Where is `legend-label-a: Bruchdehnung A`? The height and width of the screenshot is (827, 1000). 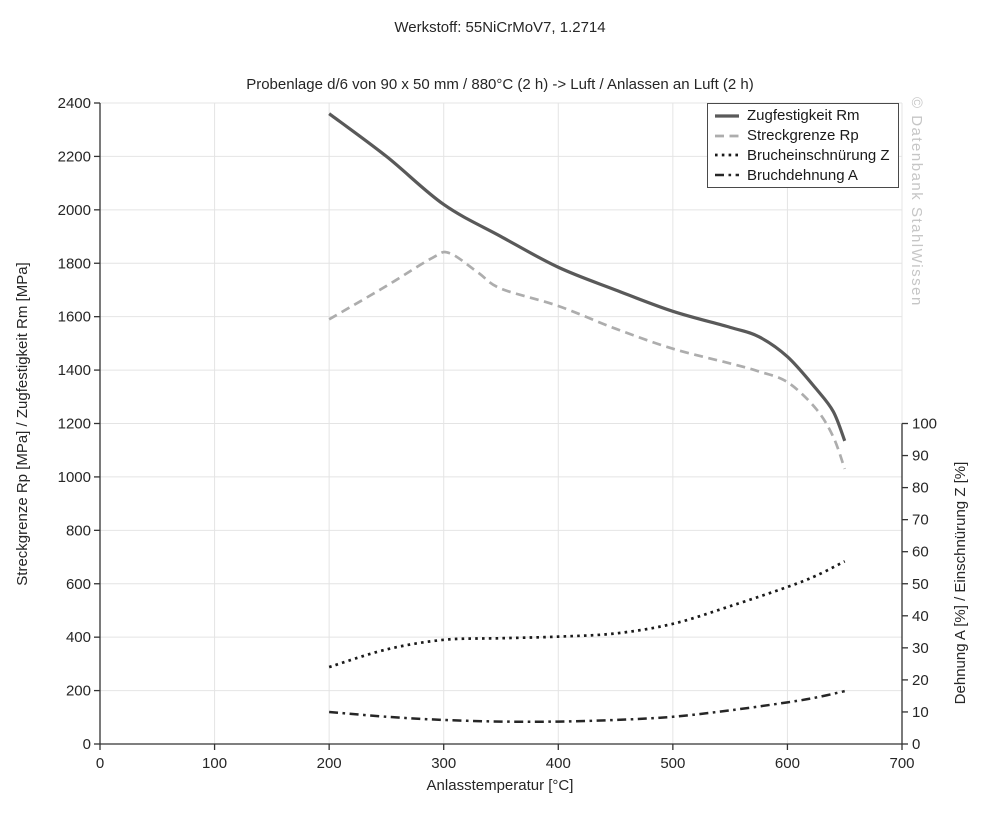 legend-label-a: Bruchdehnung A is located at coordinates (802, 175).